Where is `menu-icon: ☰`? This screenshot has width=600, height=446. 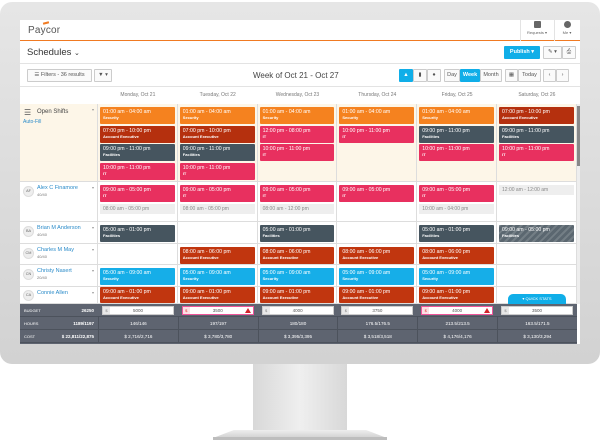 menu-icon: ☰ is located at coordinates (28, 112).